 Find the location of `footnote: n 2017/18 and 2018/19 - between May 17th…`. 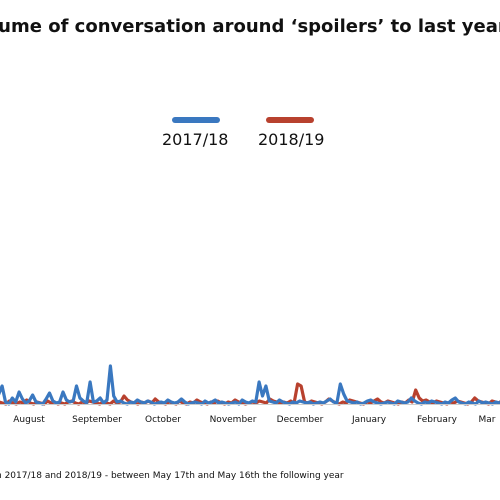

footnote: n 2017/18 and 2018/19 - between May 17th… is located at coordinates (172, 476).